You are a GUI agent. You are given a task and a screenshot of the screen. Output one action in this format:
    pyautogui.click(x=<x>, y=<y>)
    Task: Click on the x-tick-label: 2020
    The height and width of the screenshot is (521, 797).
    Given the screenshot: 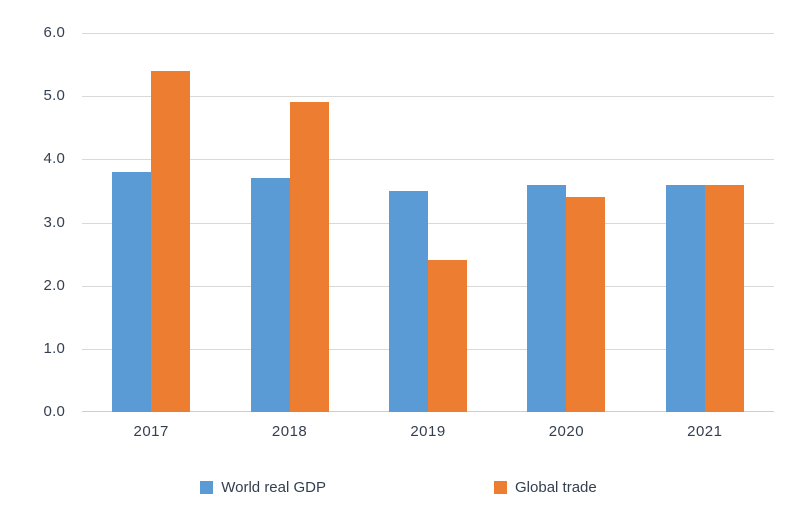 What is the action you would take?
    pyautogui.click(x=566, y=431)
    